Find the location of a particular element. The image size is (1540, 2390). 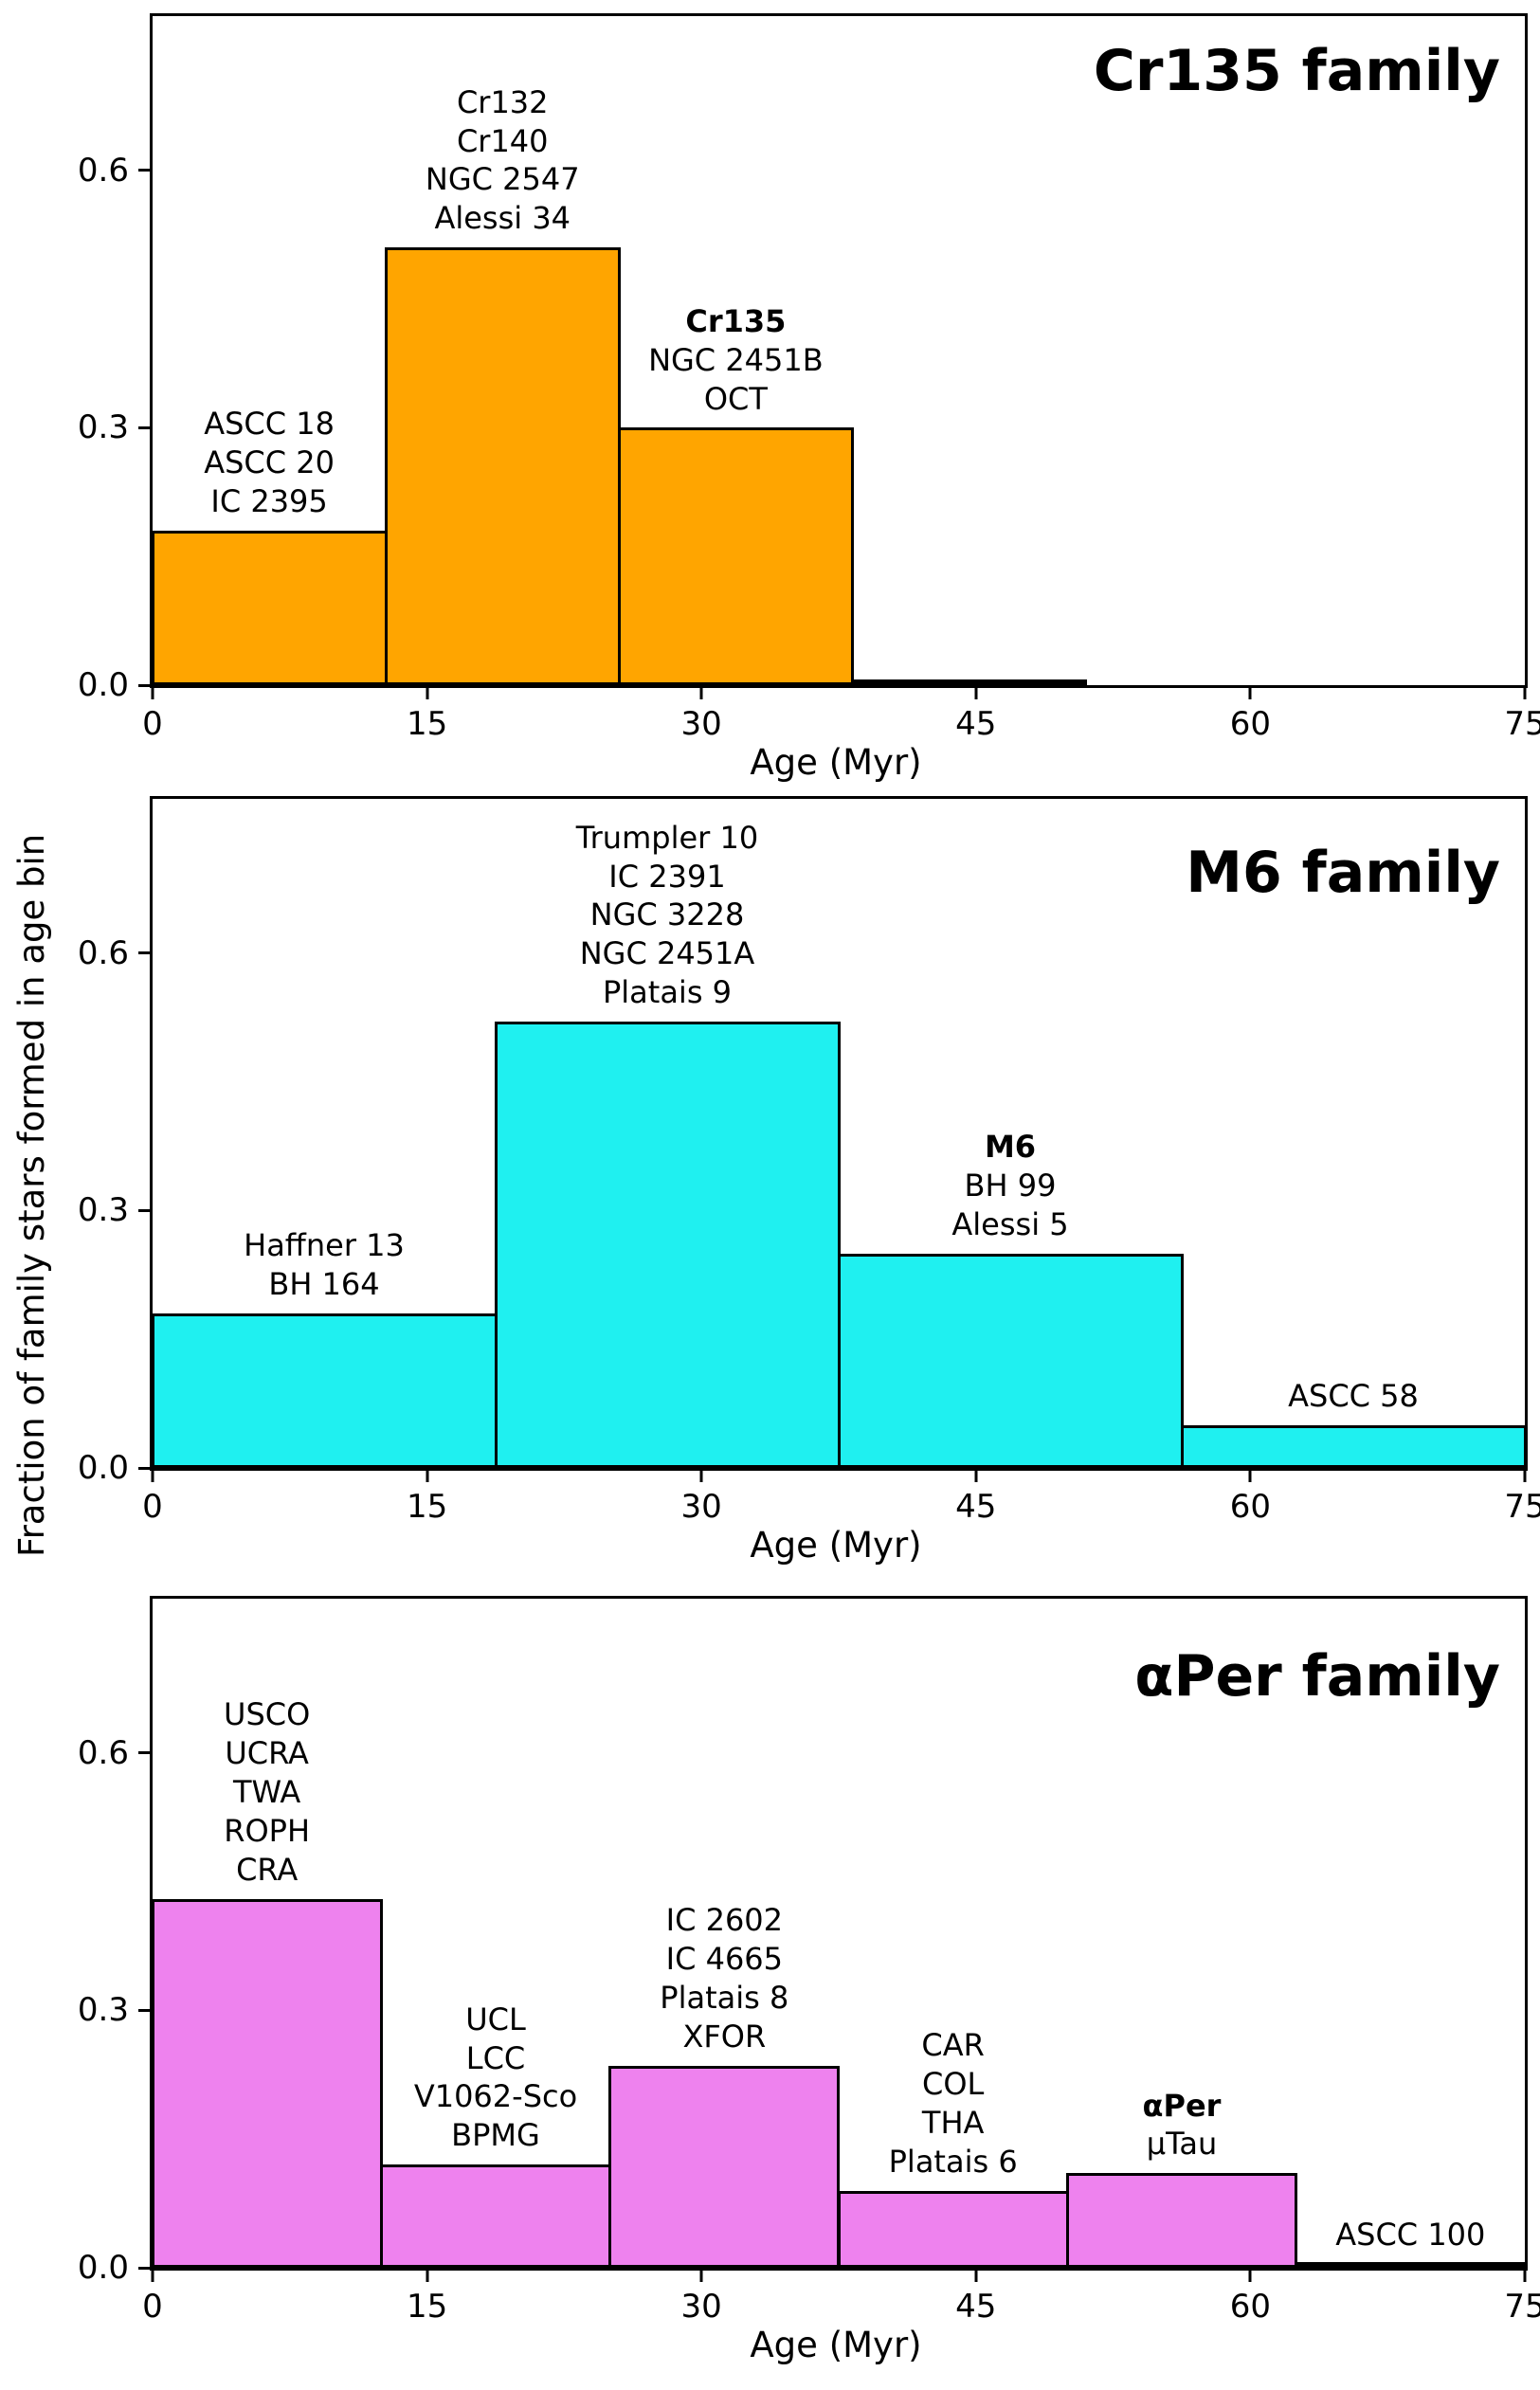

bar-annotation: M6 BH 99 Alessi 5 is located at coordinates (1010, 1186).